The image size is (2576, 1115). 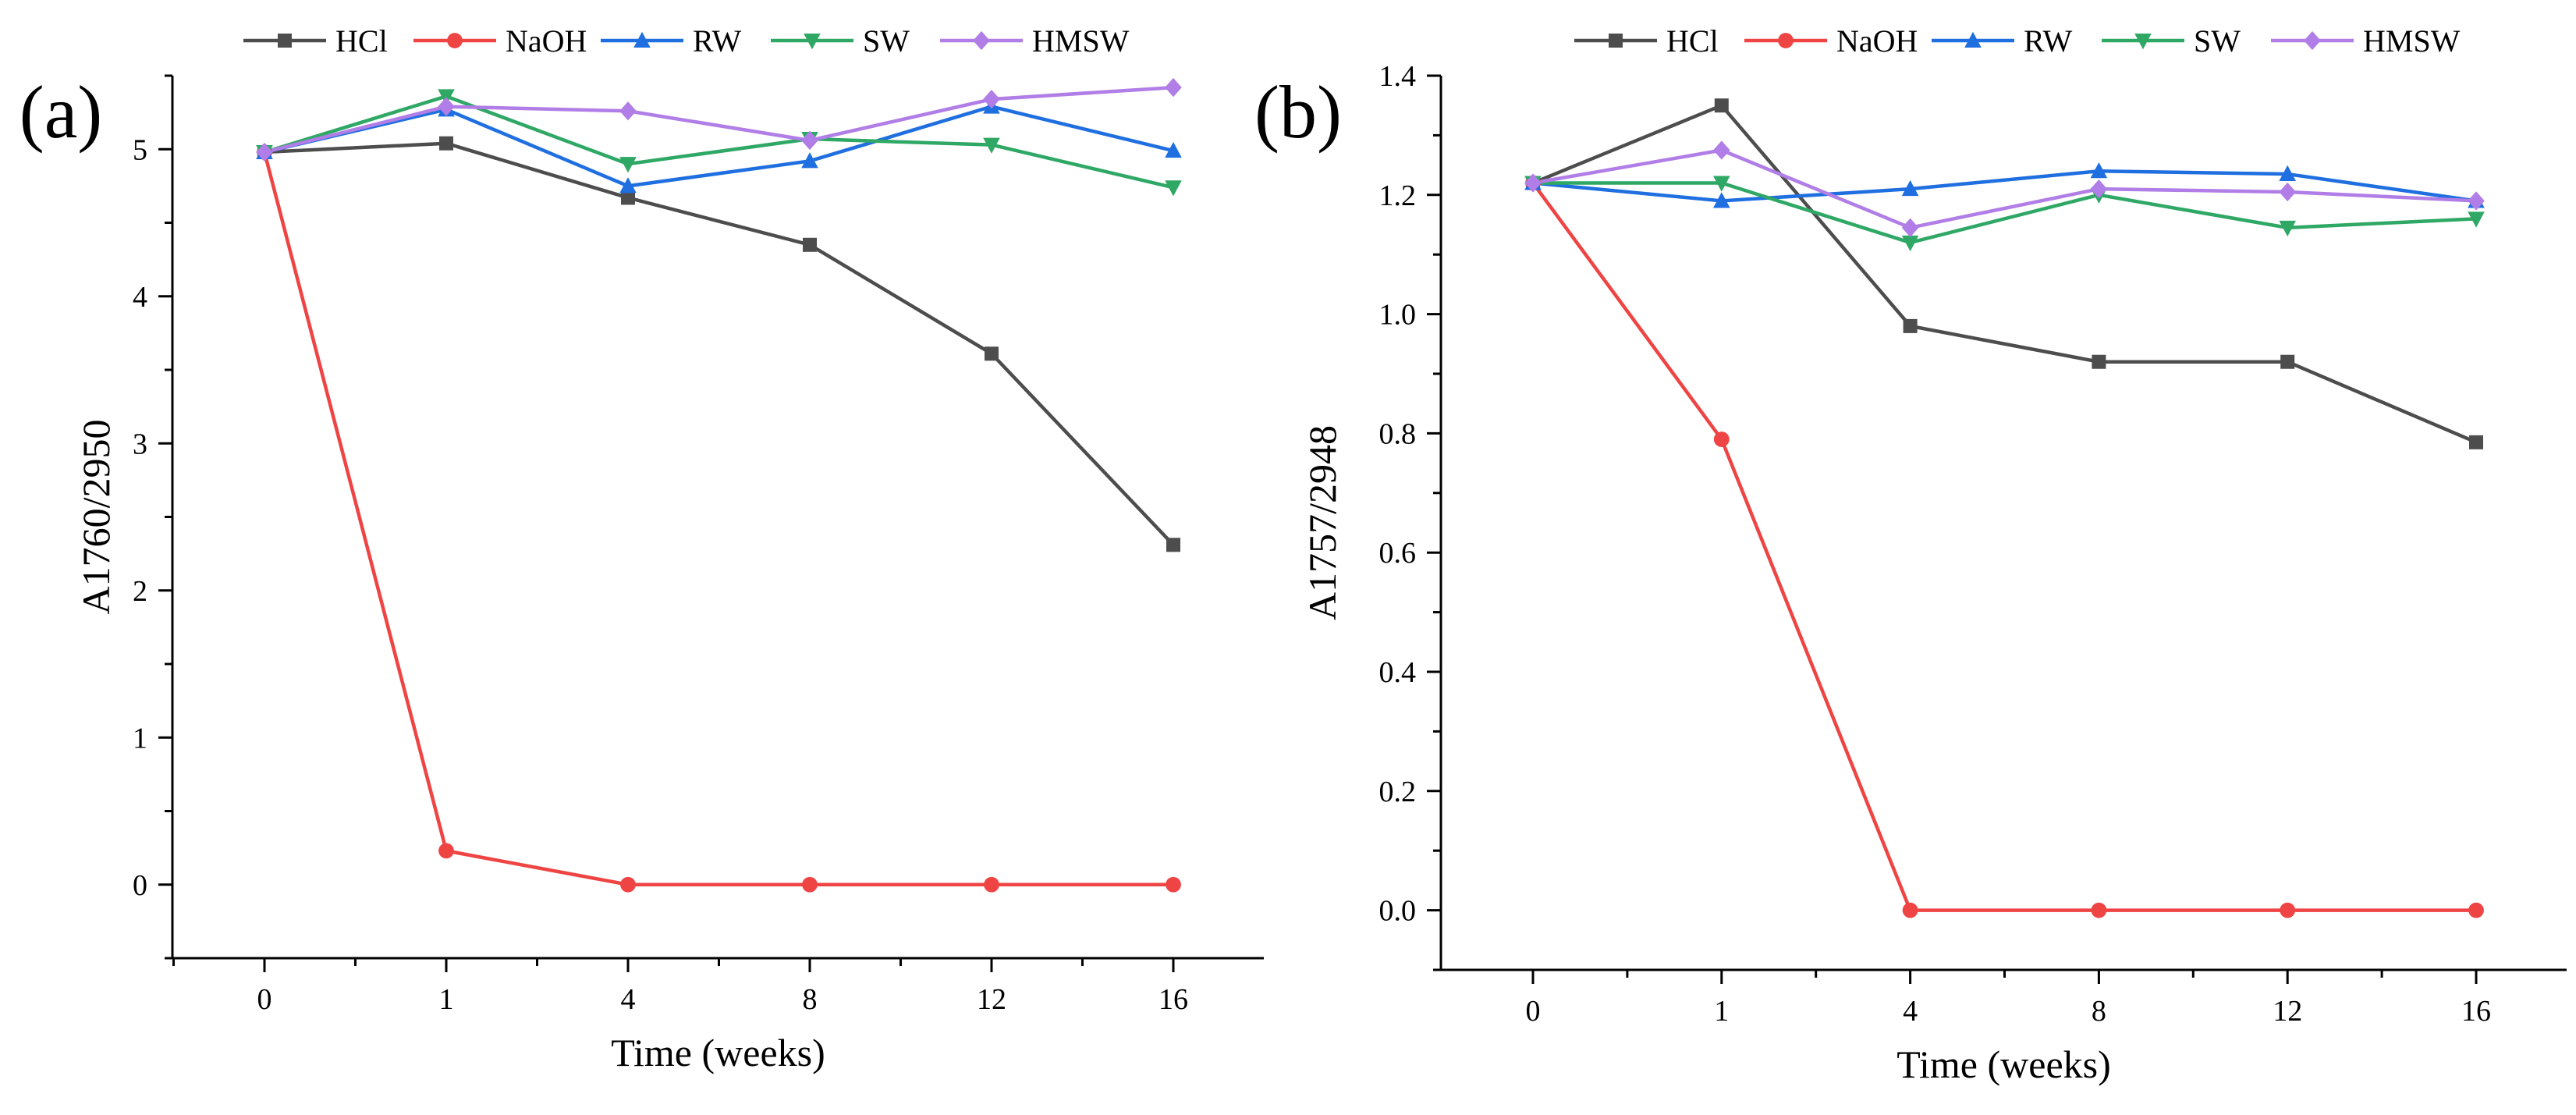 What do you see at coordinates (1398, 76) in the screenshot?
I see `y-tick-label: 1.4` at bounding box center [1398, 76].